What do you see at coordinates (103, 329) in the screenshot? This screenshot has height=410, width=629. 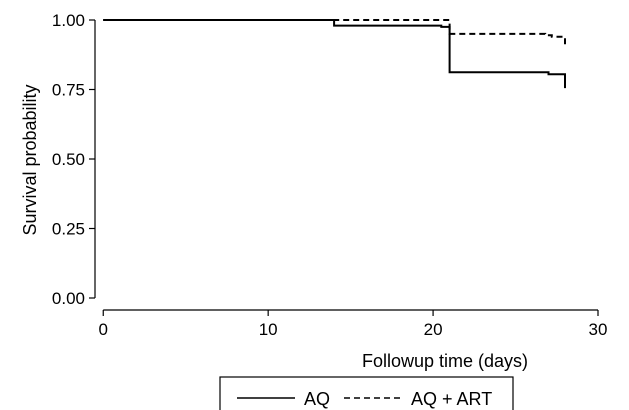 I see `x-tick-label: 0` at bounding box center [103, 329].